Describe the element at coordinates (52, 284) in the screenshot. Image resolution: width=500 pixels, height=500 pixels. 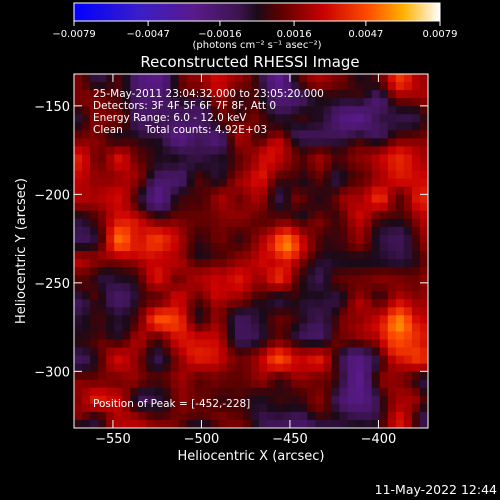
I see `y-tick-label: −250` at that location.